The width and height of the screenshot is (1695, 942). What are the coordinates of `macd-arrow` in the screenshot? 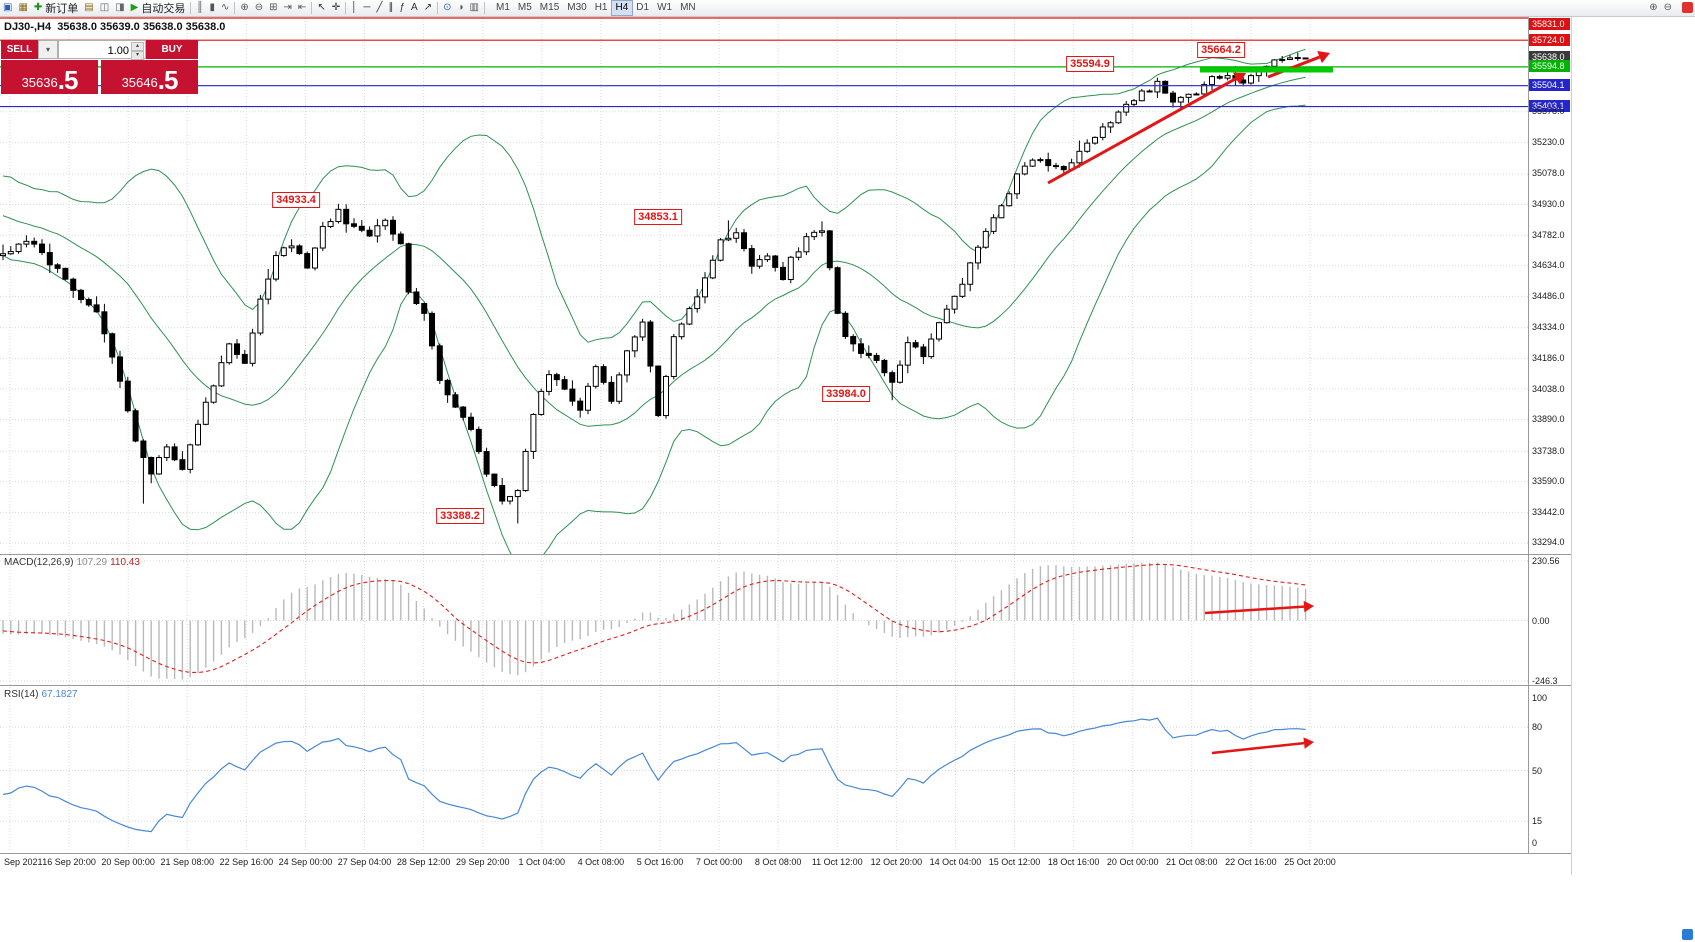 It's located at (1259, 607).